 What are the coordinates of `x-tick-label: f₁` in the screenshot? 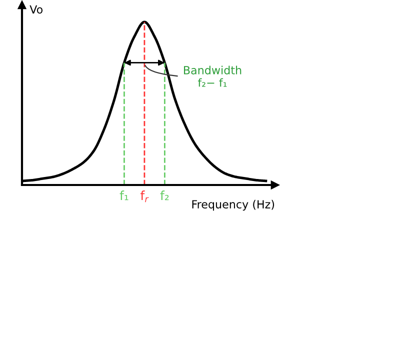 It's located at (124, 195).